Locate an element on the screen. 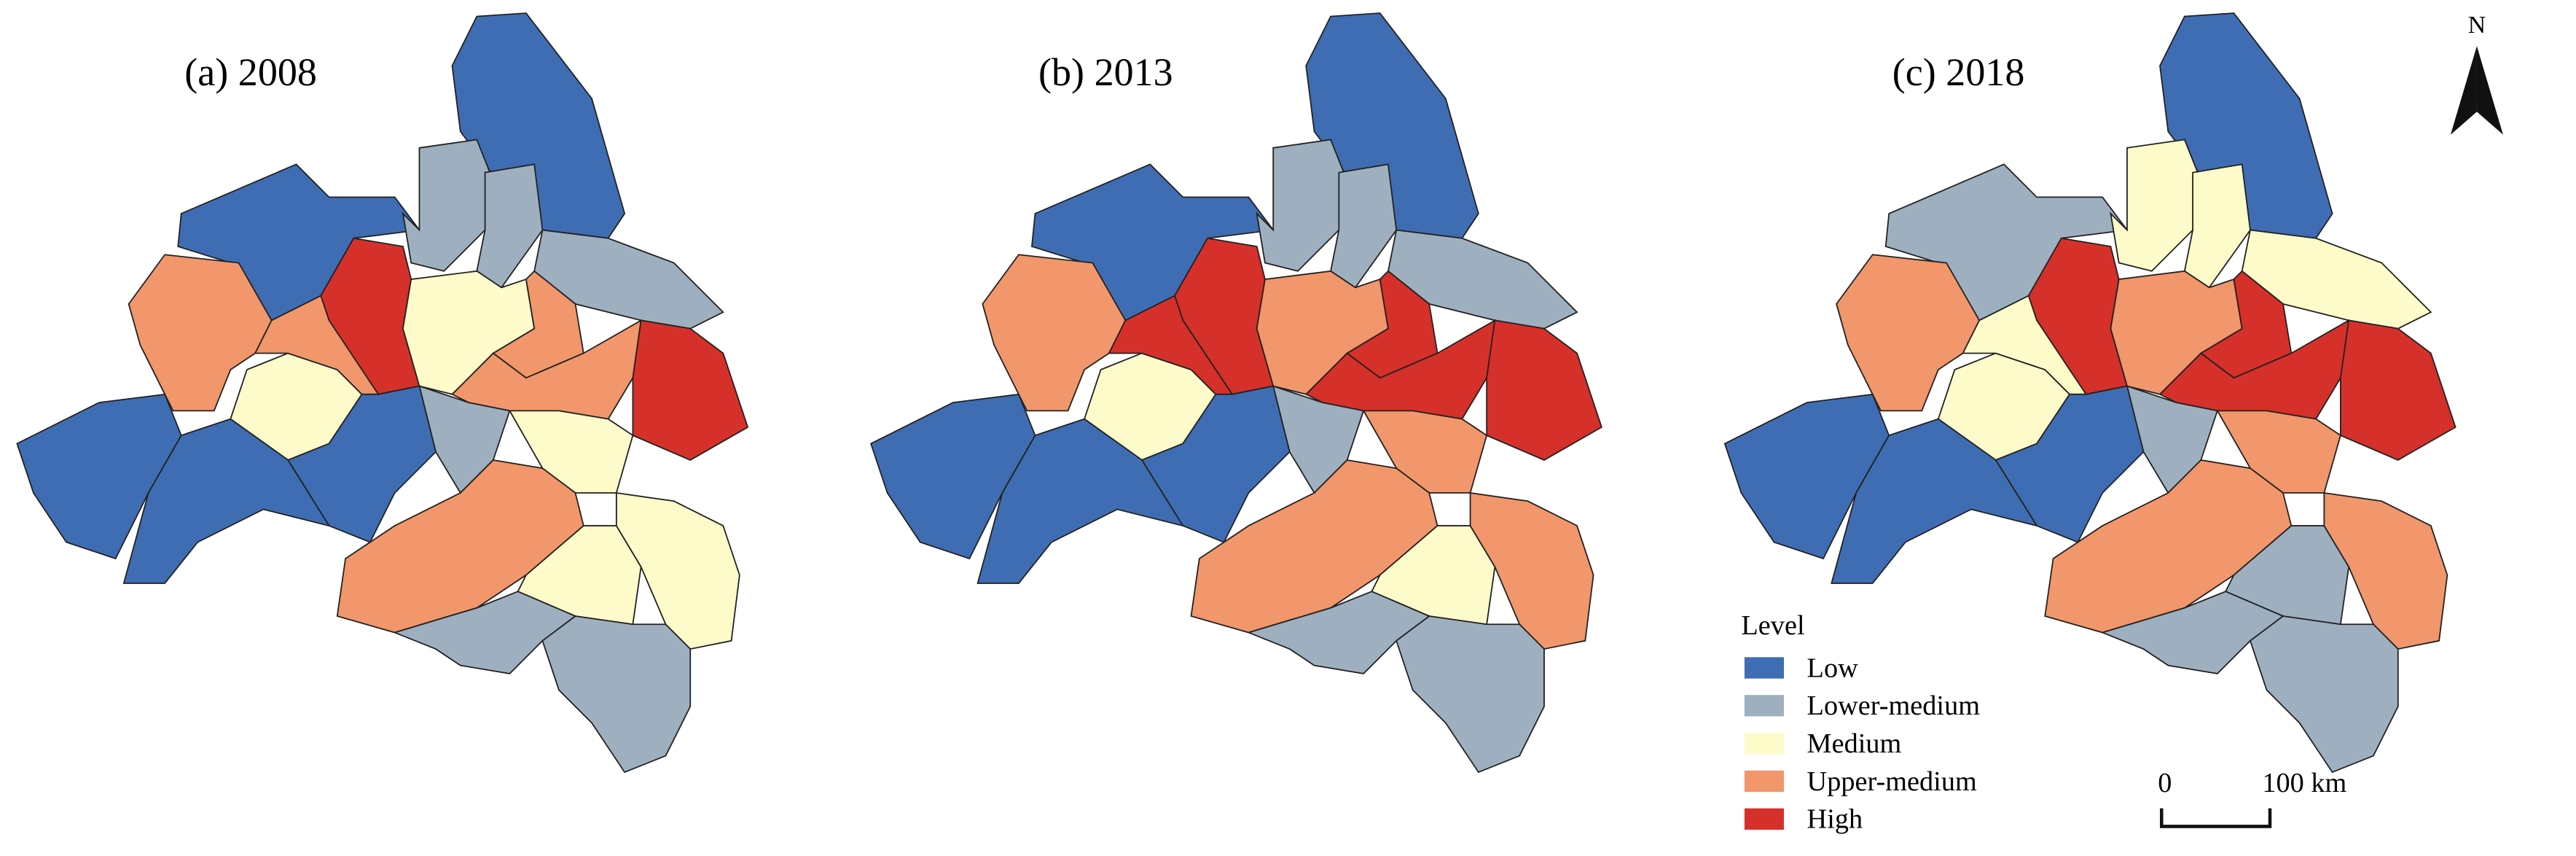 Image resolution: width=2576 pixels, height=856 pixels. north-arrow-left is located at coordinates (2463, 90).